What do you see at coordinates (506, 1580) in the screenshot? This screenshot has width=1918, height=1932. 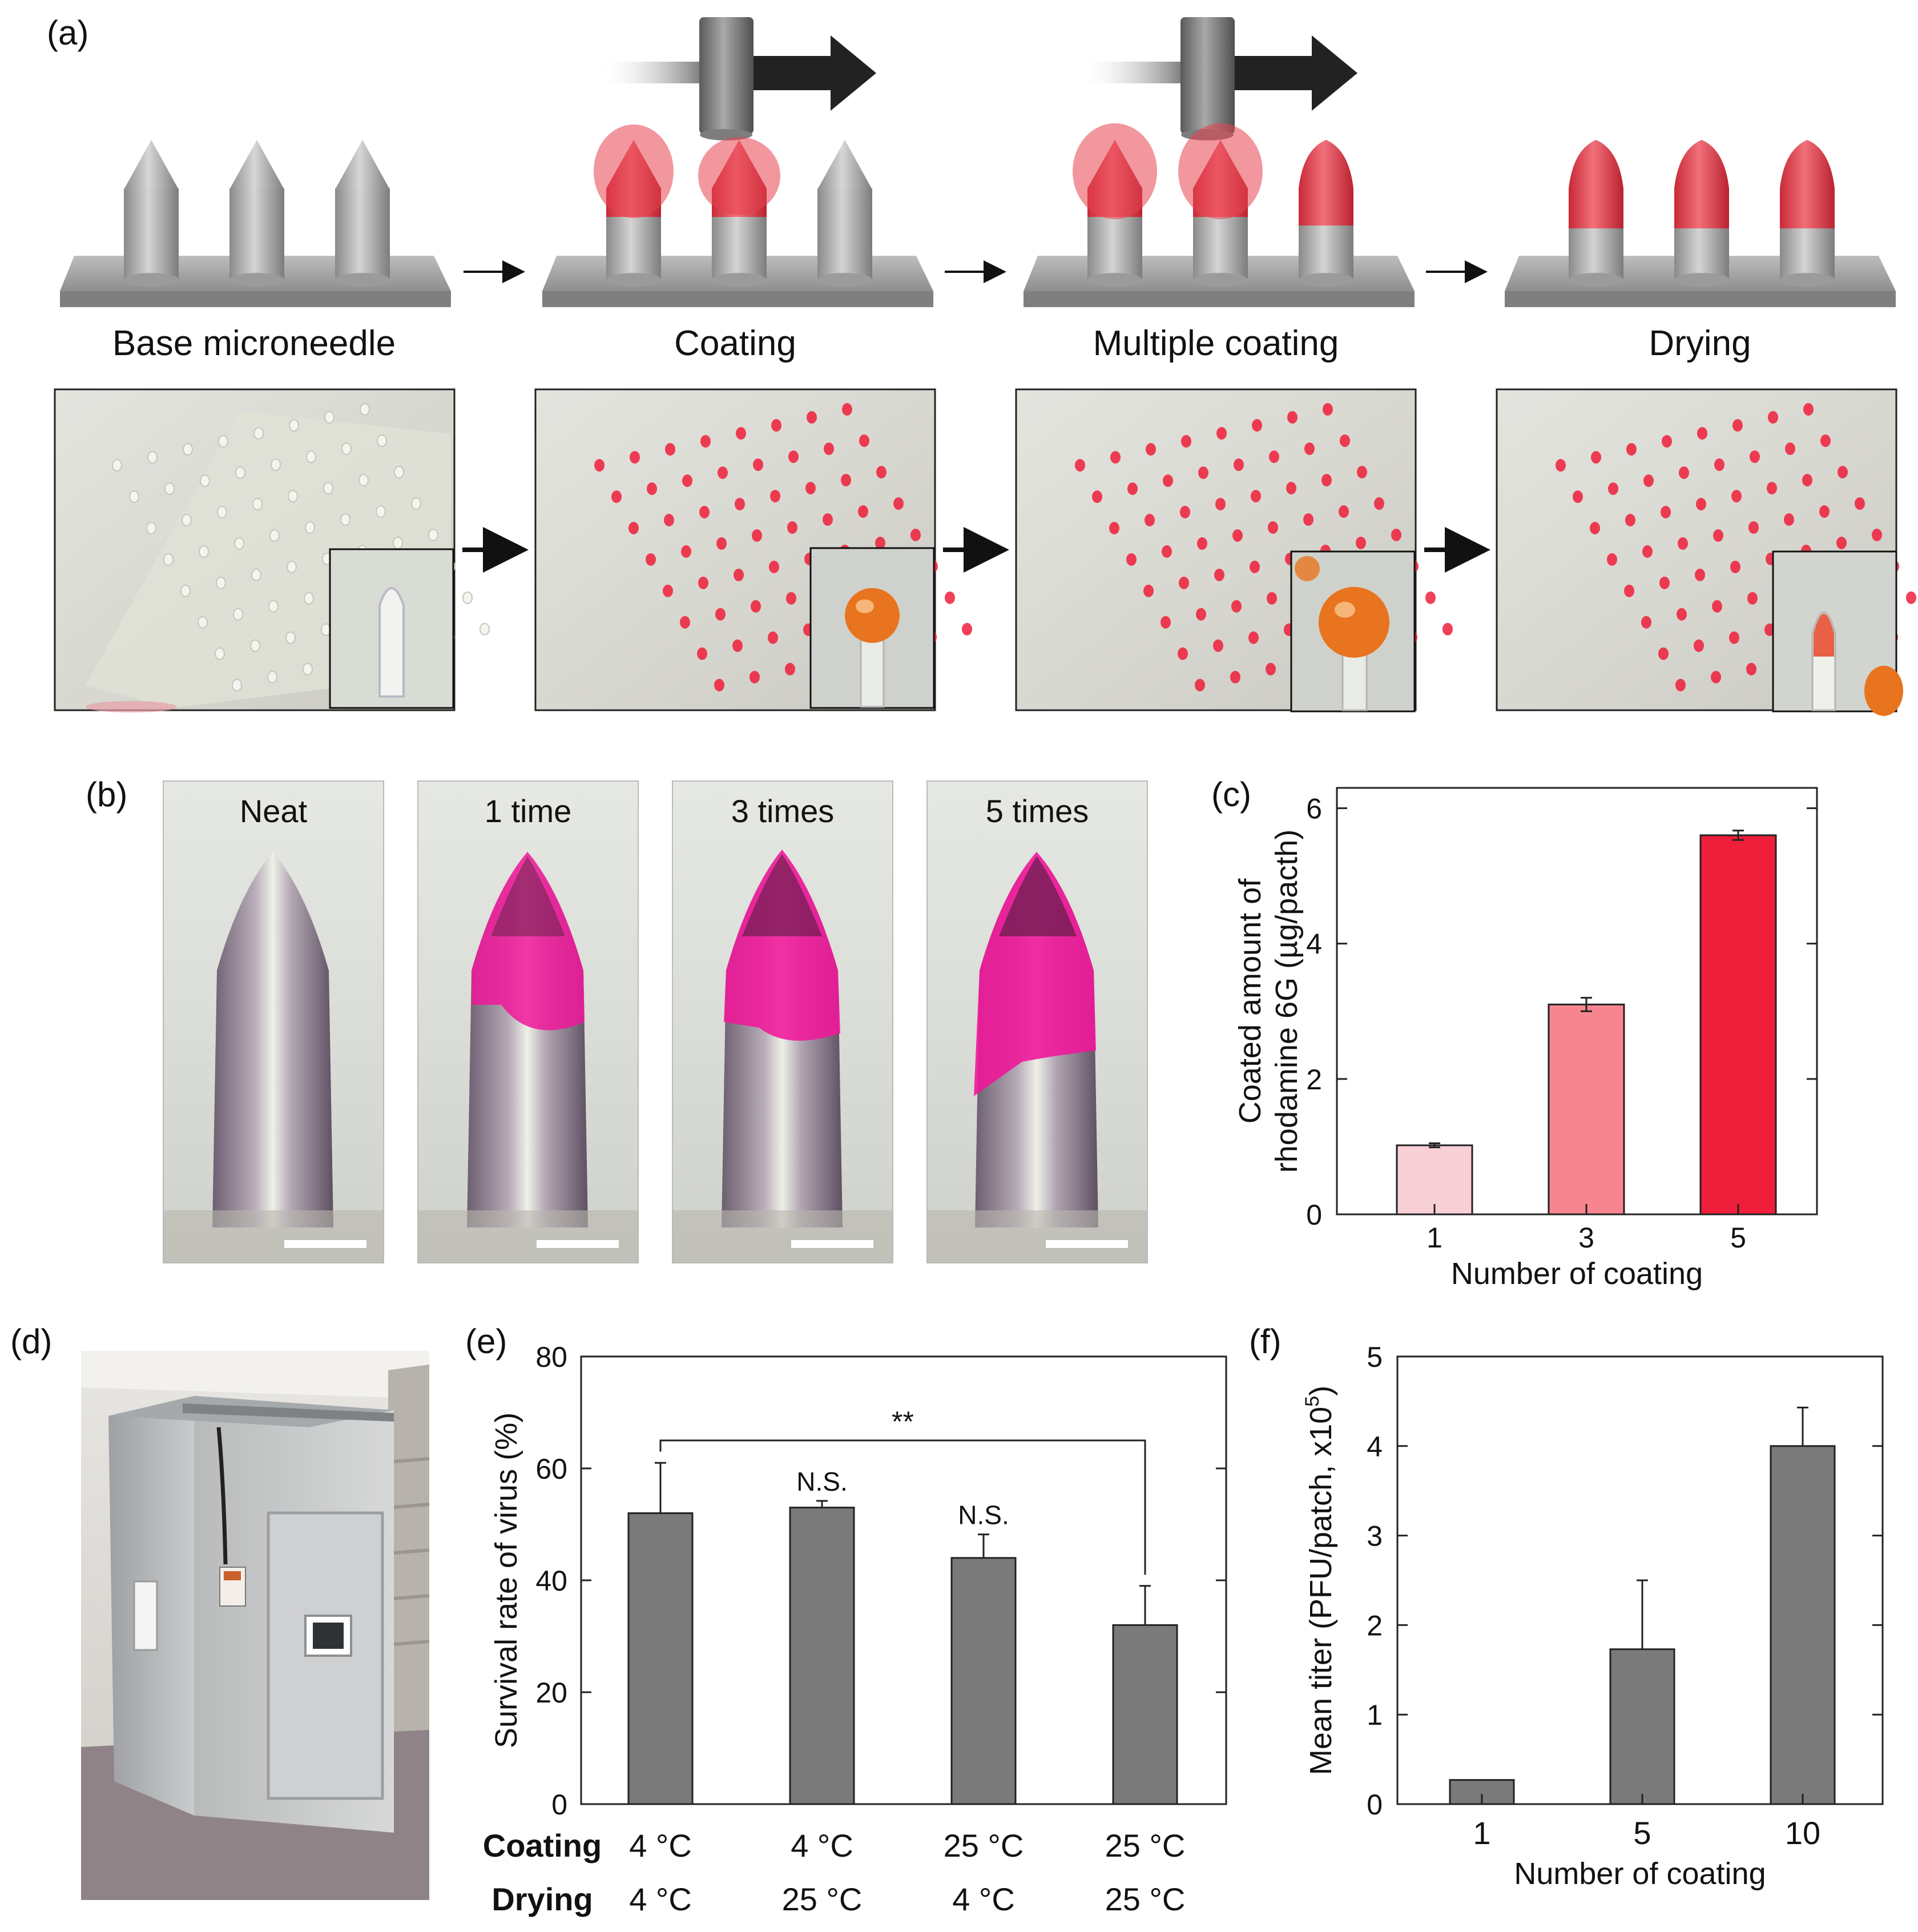 I see `chart-e-ylabel: Survival rate of virus (%)` at bounding box center [506, 1580].